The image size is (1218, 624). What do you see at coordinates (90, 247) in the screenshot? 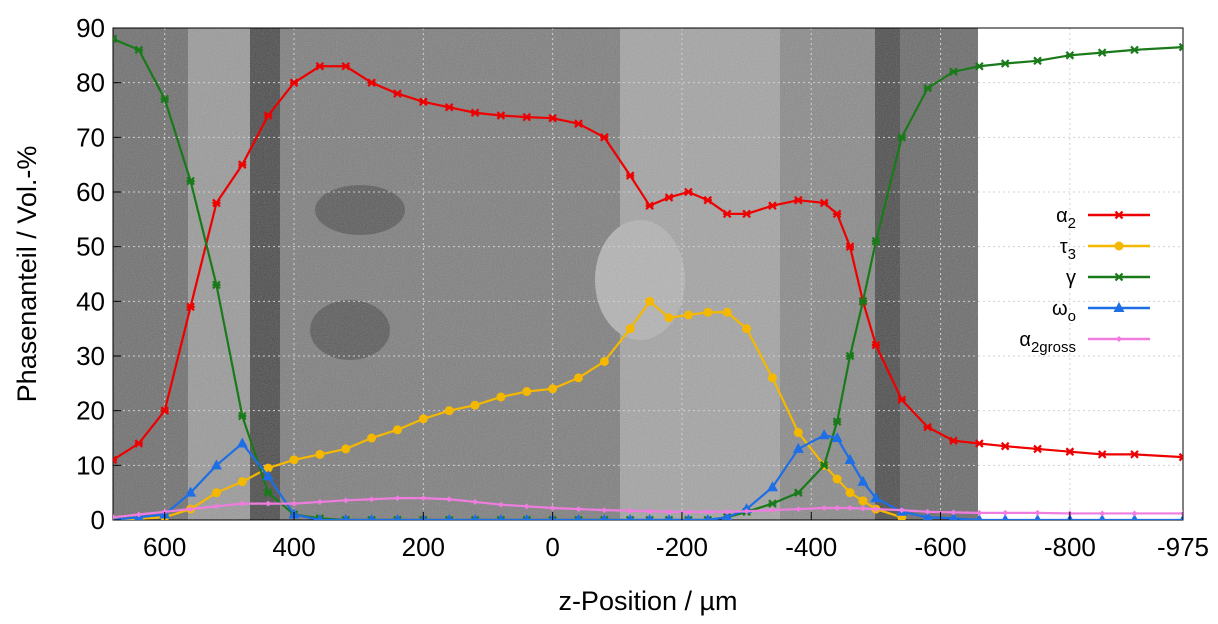
I see `y-tick-label: 50` at bounding box center [90, 247].